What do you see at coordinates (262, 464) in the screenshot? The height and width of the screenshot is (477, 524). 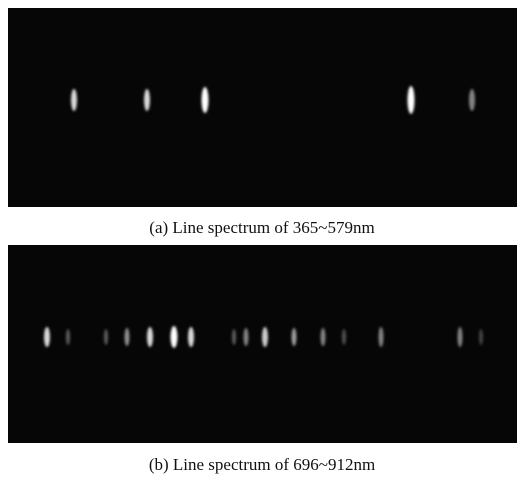 I see `caption: (b) Line spectrum of 696~912nm` at bounding box center [262, 464].